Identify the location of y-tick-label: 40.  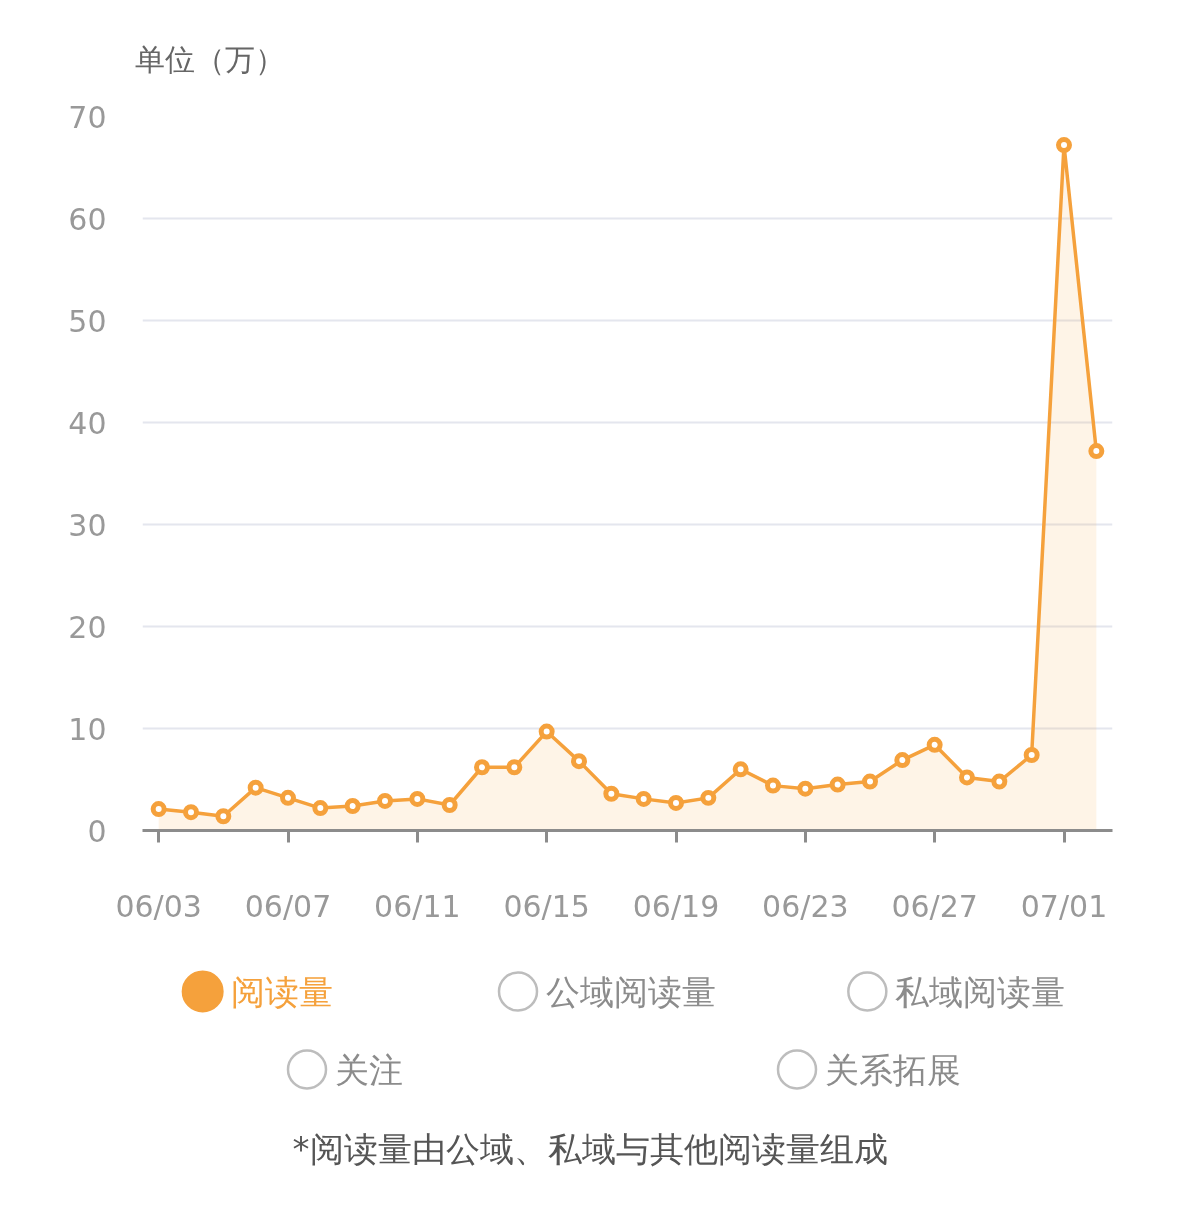
(87, 423).